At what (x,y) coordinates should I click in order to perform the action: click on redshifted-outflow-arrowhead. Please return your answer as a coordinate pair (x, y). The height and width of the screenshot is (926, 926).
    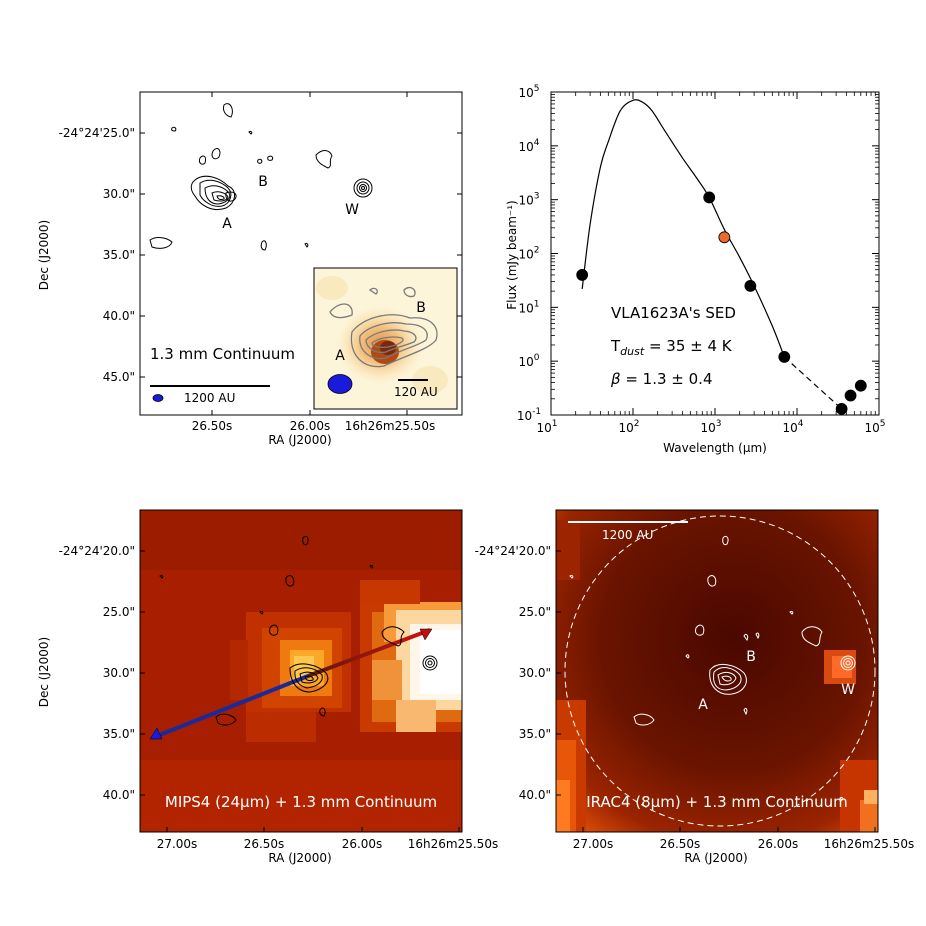
    Looking at the image, I should click on (426, 634).